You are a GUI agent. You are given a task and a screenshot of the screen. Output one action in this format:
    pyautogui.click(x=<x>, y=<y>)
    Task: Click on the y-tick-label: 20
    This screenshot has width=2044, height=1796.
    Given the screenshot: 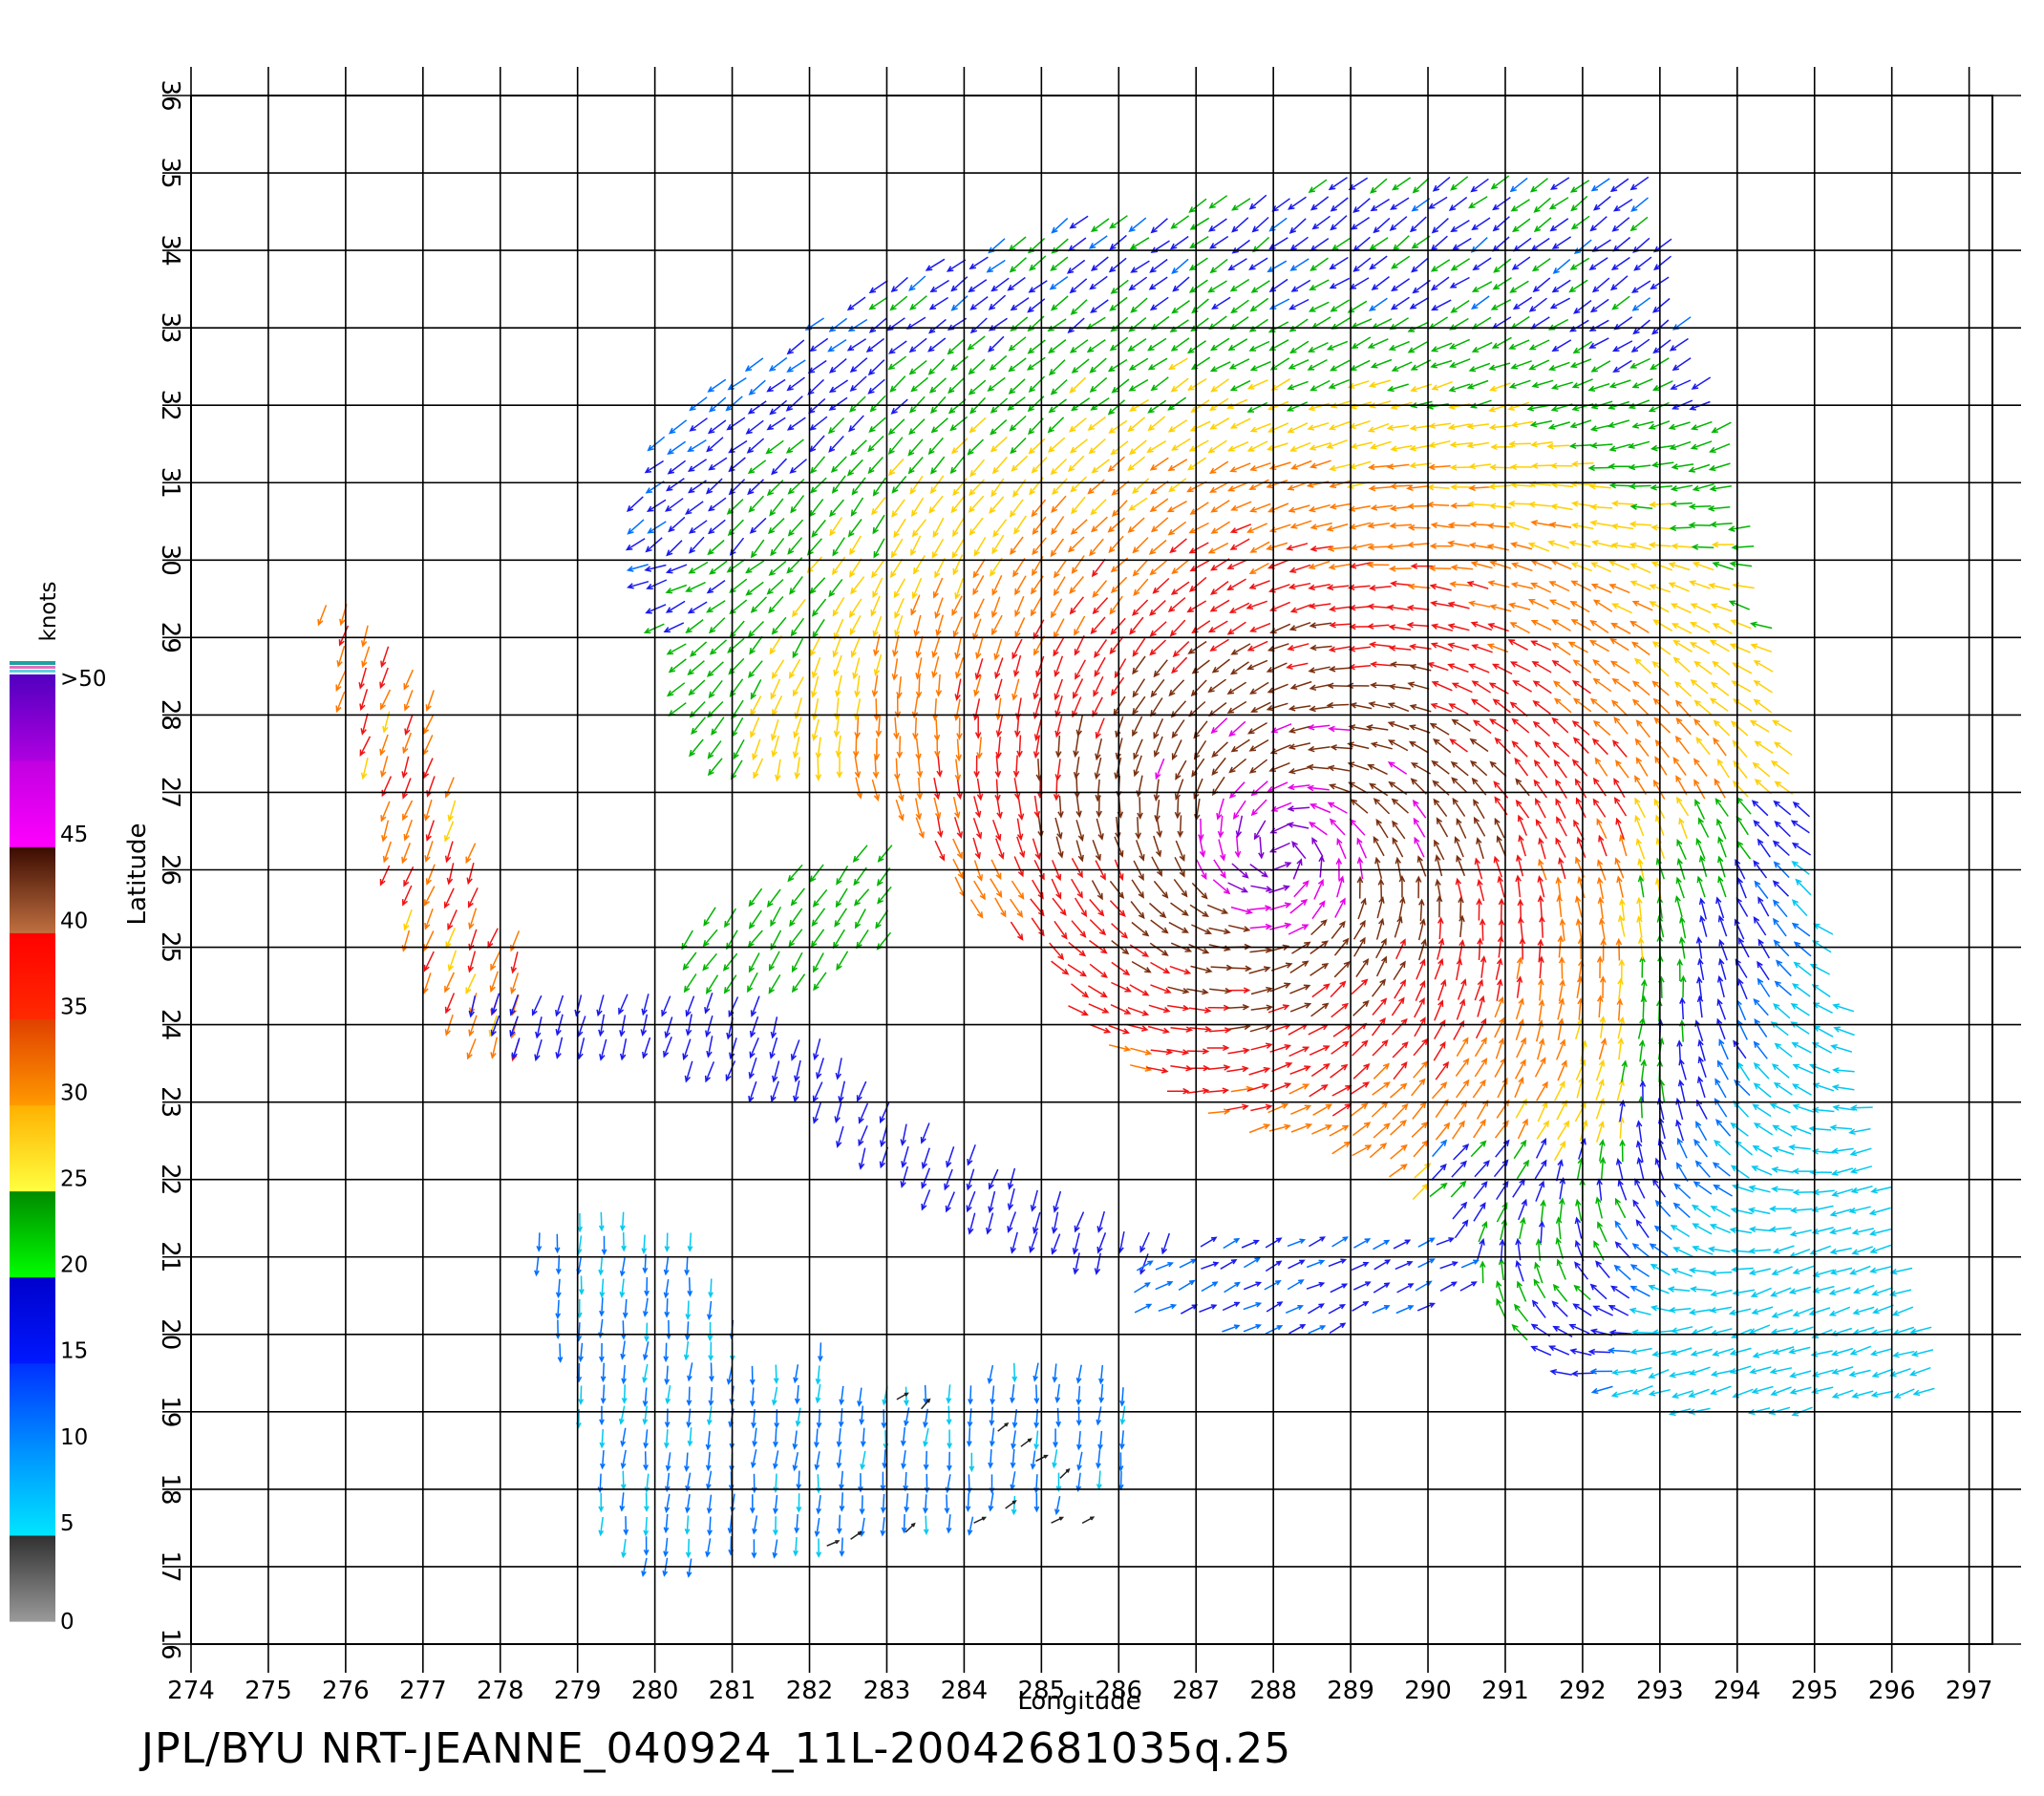 What is the action you would take?
    pyautogui.click(x=170, y=1334)
    